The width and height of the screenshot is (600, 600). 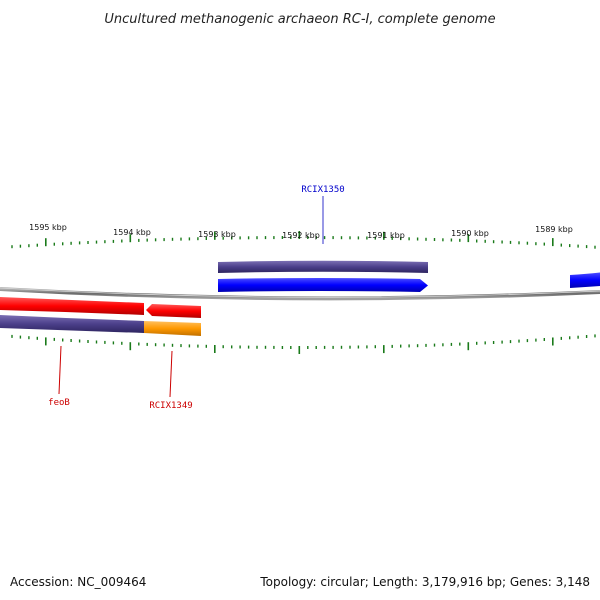 I want to click on lower-scale-ticks, so click(x=303, y=344).